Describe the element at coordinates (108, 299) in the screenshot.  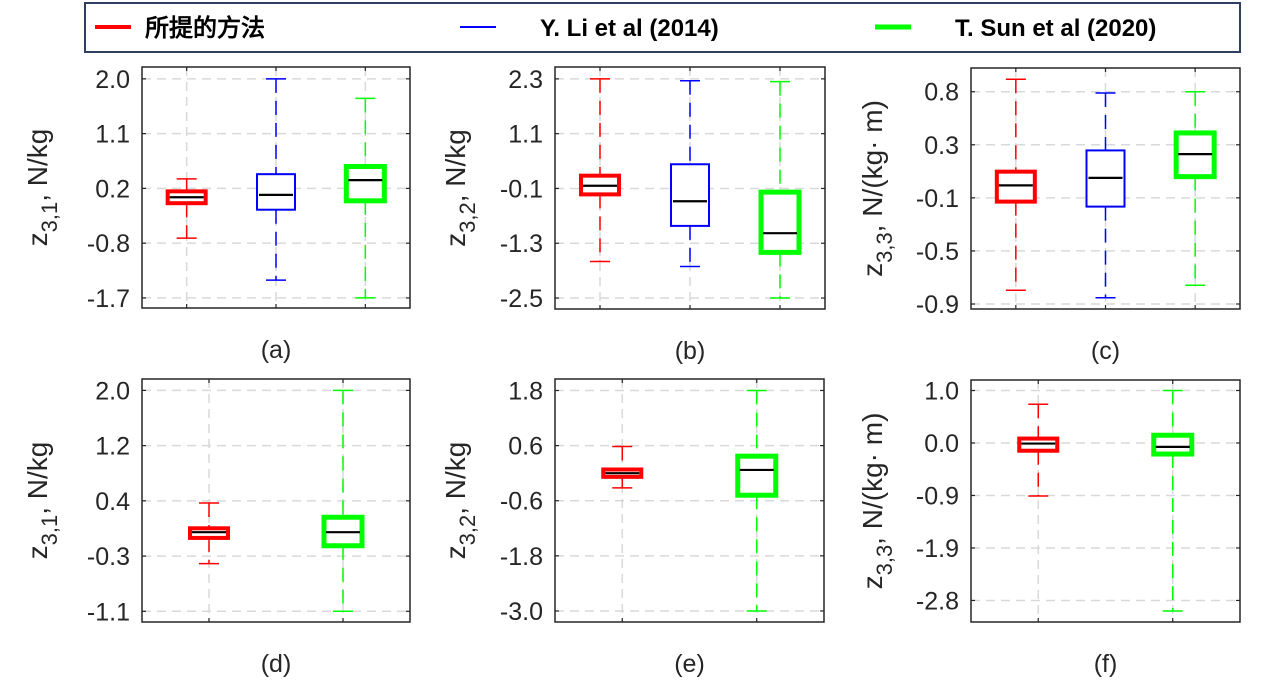
I see `y-tick-label: -1.7` at that location.